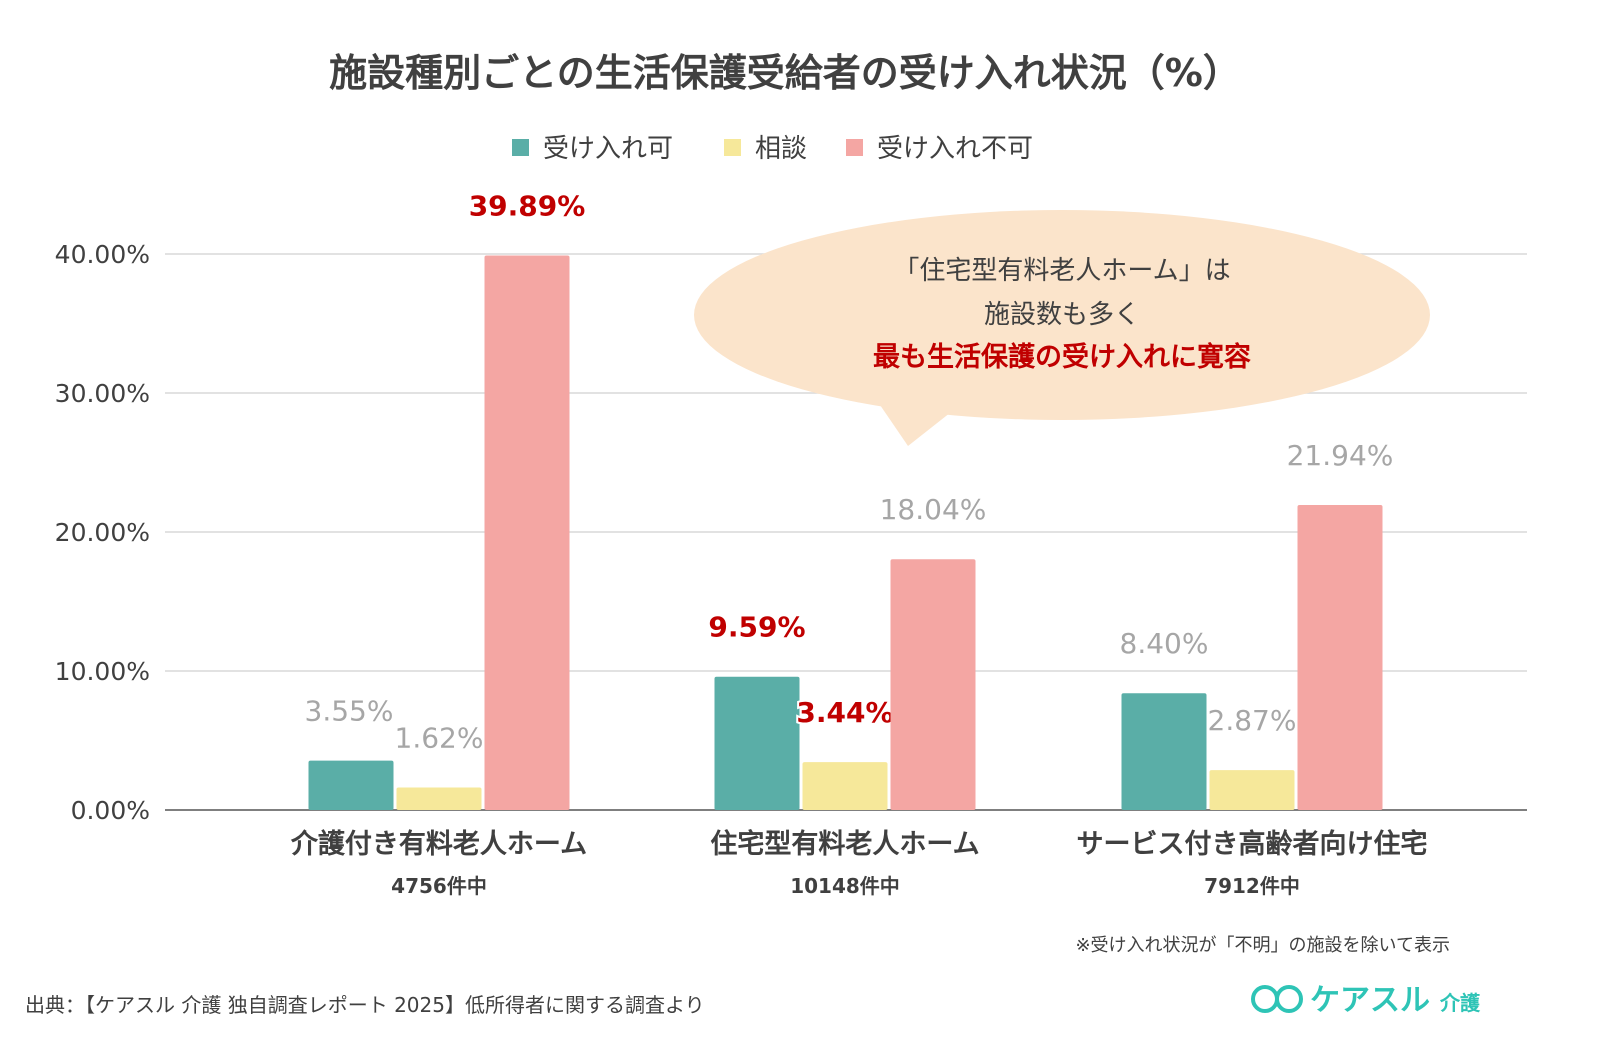 Image resolution: width=1600 pixels, height=1063 pixels. What do you see at coordinates (365, 1005) in the screenshot?
I see `source-text: 出典：【ケアスル 介護 独自調査レポート 2025】低所得者に関する調査より` at bounding box center [365, 1005].